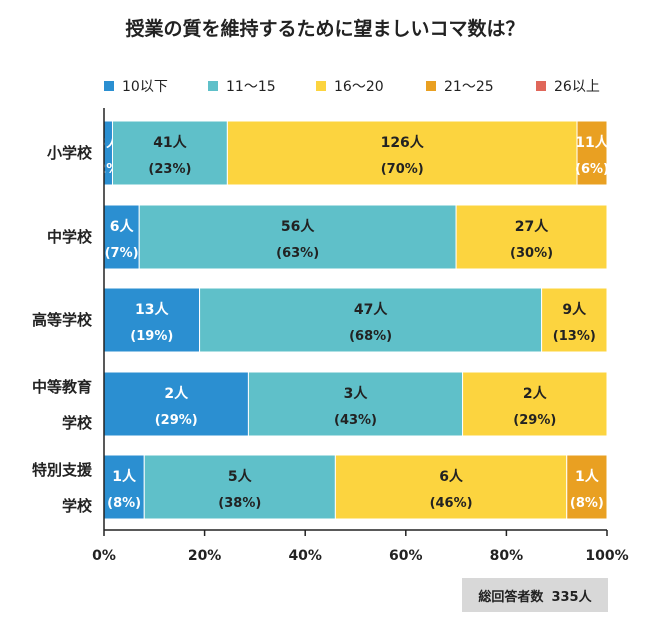  What do you see at coordinates (62, 320) in the screenshot?
I see `category-label: 高等学校` at bounding box center [62, 320].